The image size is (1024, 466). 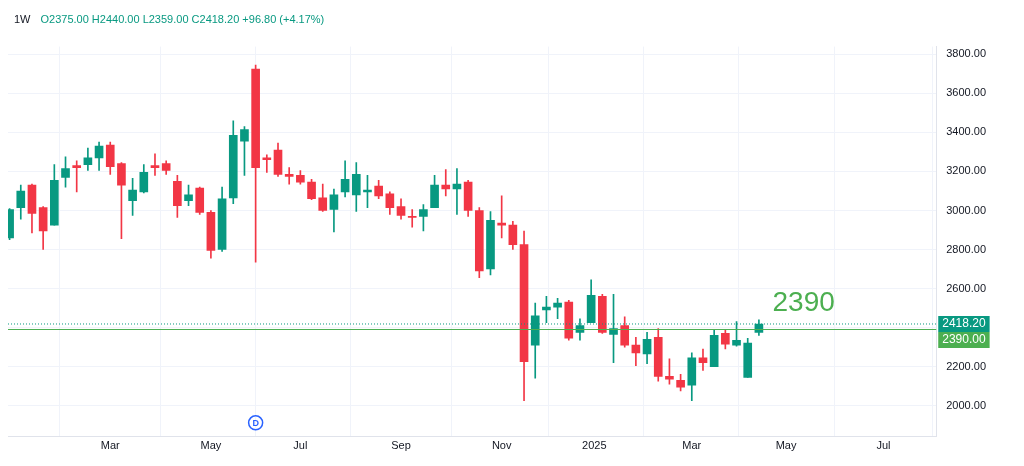 What do you see at coordinates (964, 339) in the screenshot?
I see `ref-line-label: 2390.00` at bounding box center [964, 339].